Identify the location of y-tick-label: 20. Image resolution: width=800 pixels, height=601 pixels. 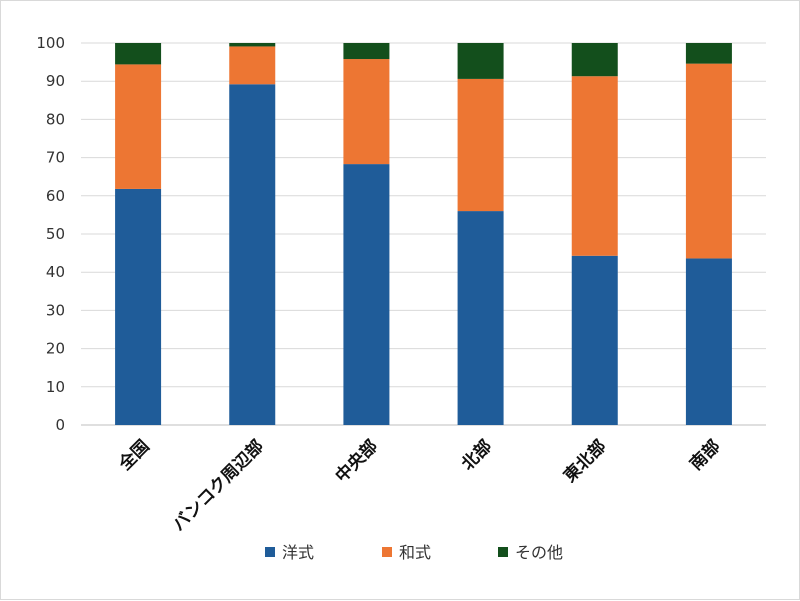
(55, 349).